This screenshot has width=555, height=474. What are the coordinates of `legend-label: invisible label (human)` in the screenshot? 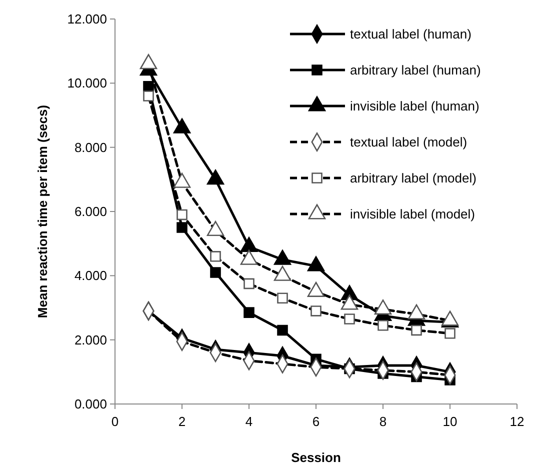 It's located at (415, 106).